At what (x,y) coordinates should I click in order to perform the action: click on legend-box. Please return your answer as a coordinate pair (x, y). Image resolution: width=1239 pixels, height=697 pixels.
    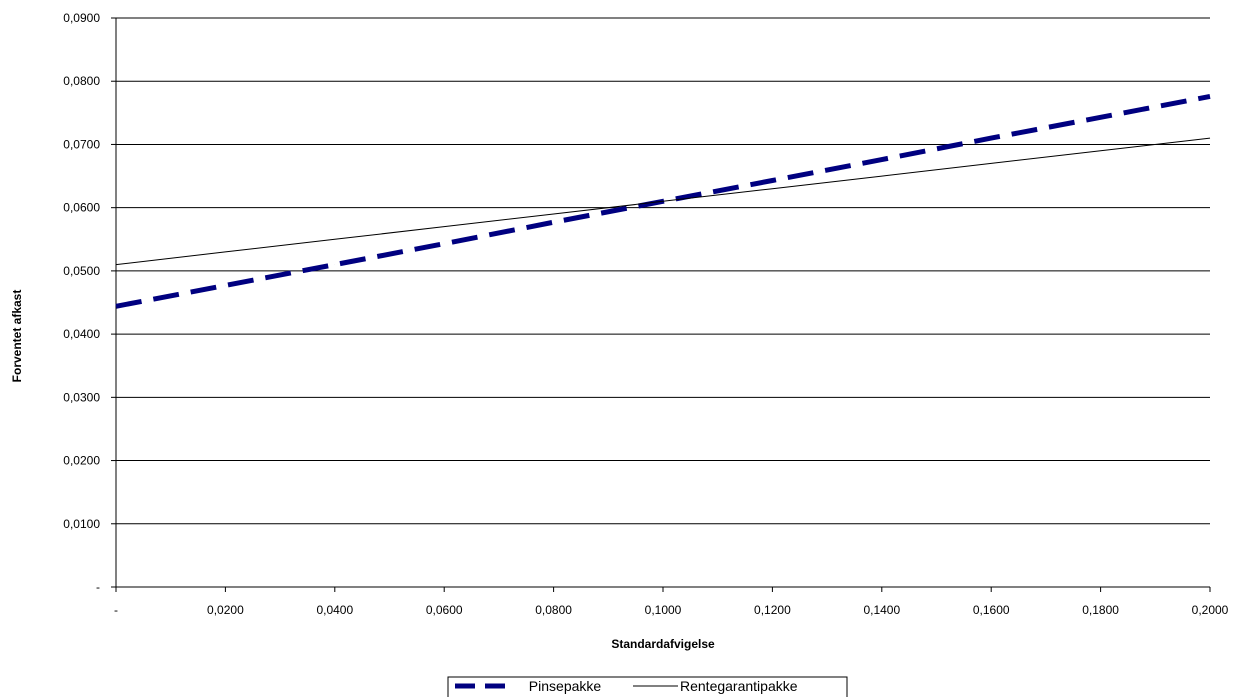
    Looking at the image, I should click on (647, 686).